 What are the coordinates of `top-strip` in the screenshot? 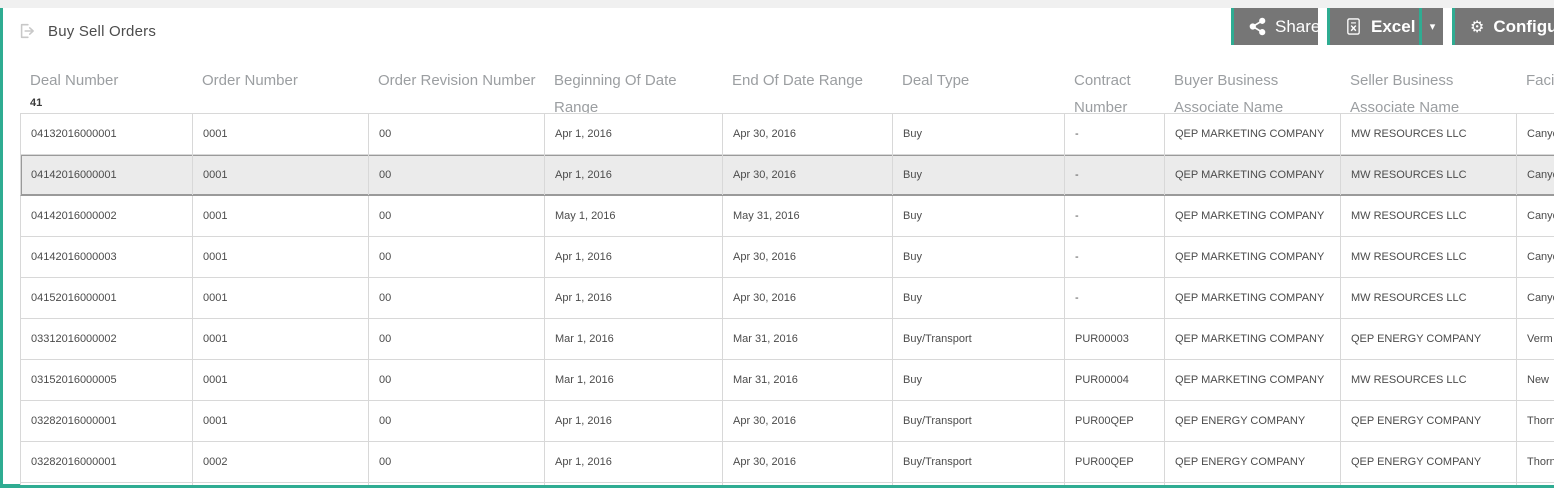 It's located at (777, 4).